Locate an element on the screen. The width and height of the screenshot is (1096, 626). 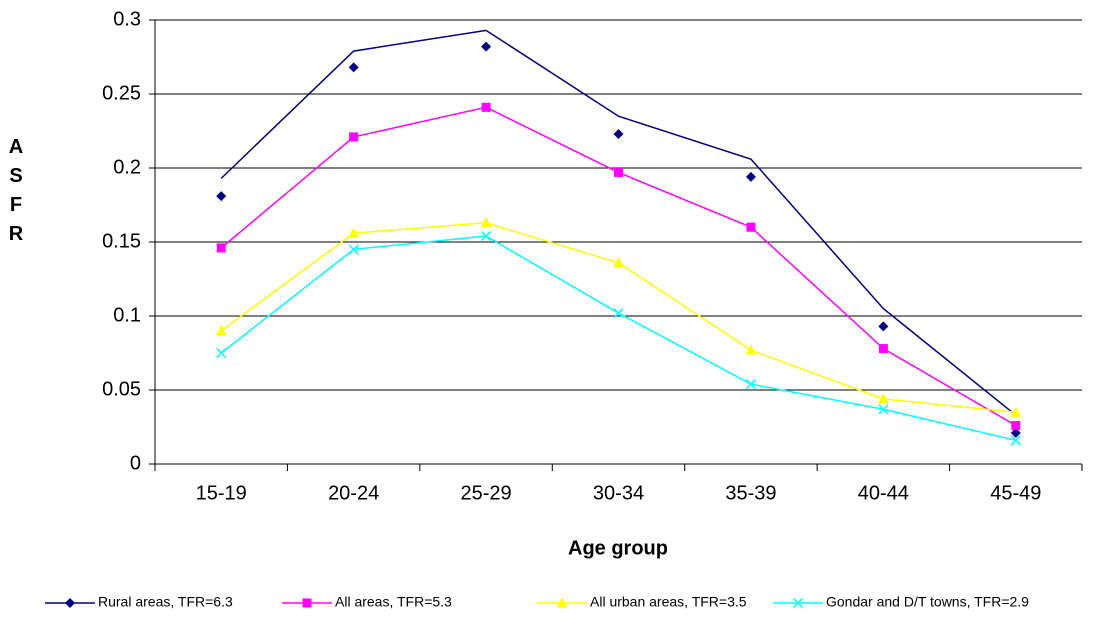
legend-label: All urban areas, TFR=3.5 is located at coordinates (668, 602).